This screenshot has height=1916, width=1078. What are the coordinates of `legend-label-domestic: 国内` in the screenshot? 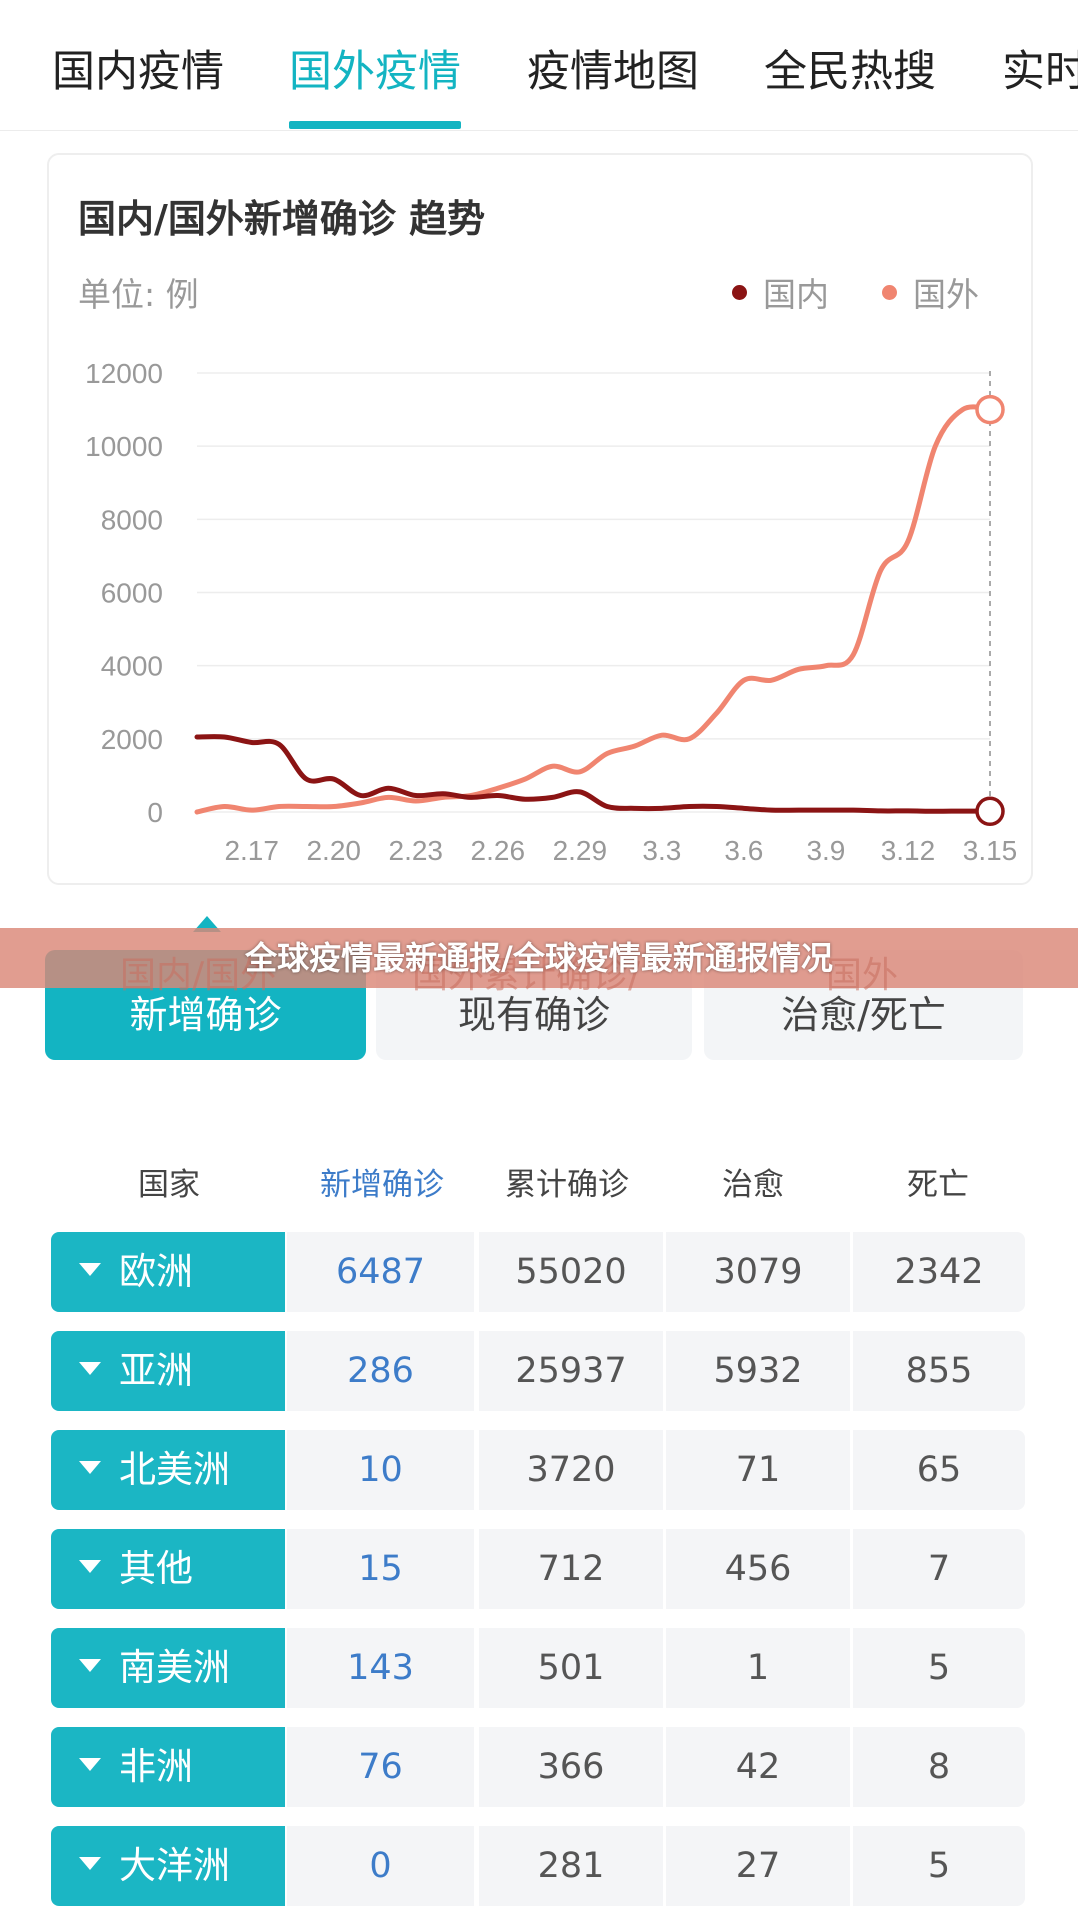 It's located at (796, 294).